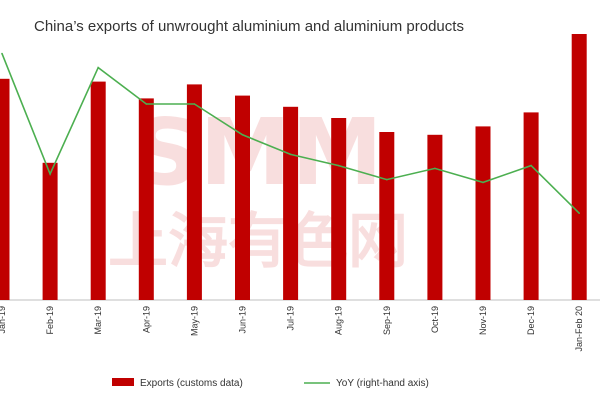  Describe the element at coordinates (435, 319) in the screenshot. I see `x-tick-oct-19: Oct-19` at that location.